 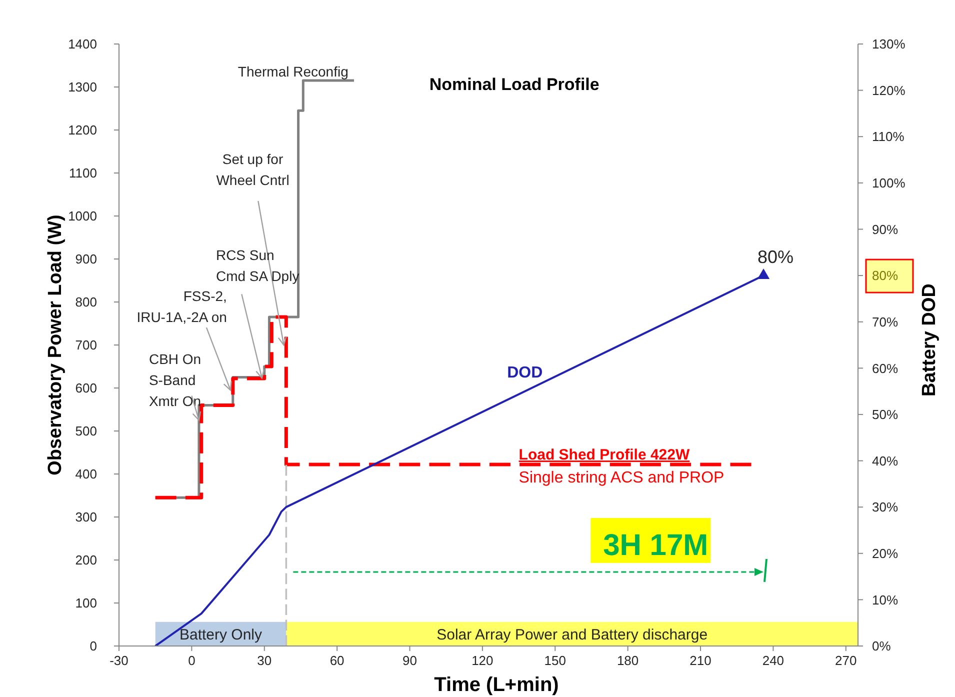 I want to click on x-tick-label: 240, so click(x=773, y=660).